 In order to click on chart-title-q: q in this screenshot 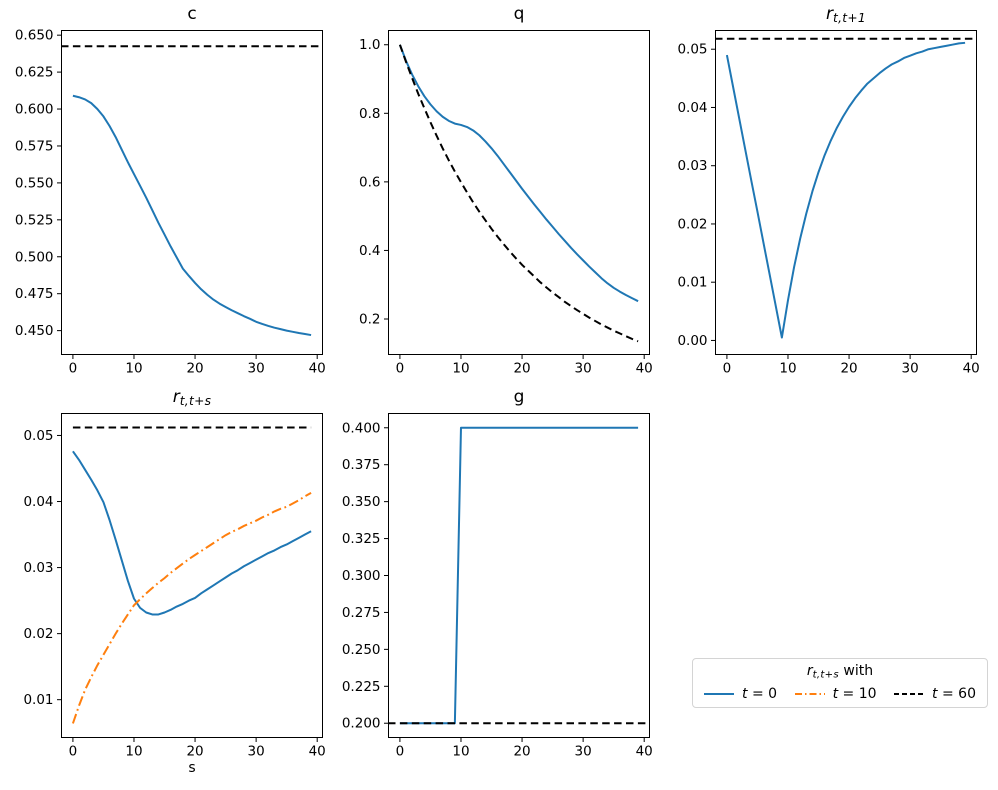, I will do `click(519, 14)`.